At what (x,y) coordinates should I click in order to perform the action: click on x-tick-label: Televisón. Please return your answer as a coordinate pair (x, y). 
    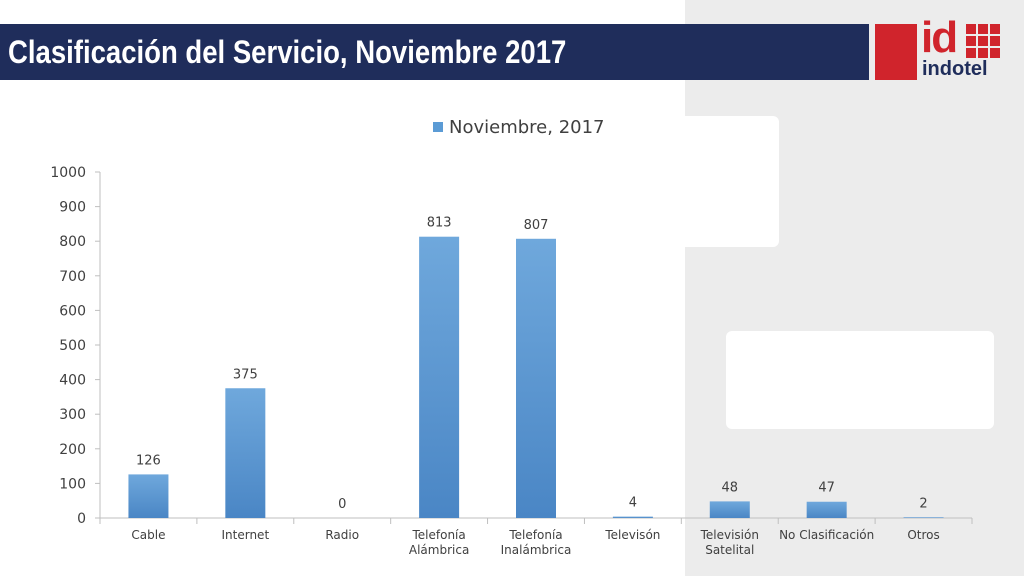
    Looking at the image, I should click on (632, 535).